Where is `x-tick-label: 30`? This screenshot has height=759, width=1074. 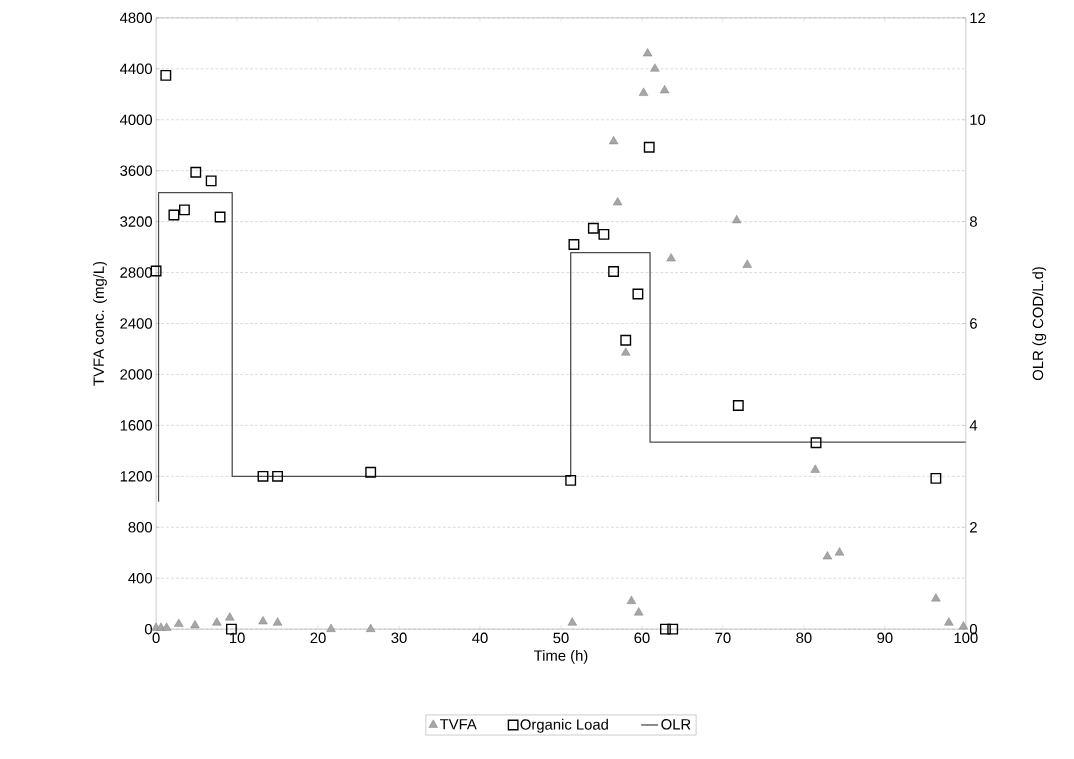 x-tick-label: 30 is located at coordinates (399, 638).